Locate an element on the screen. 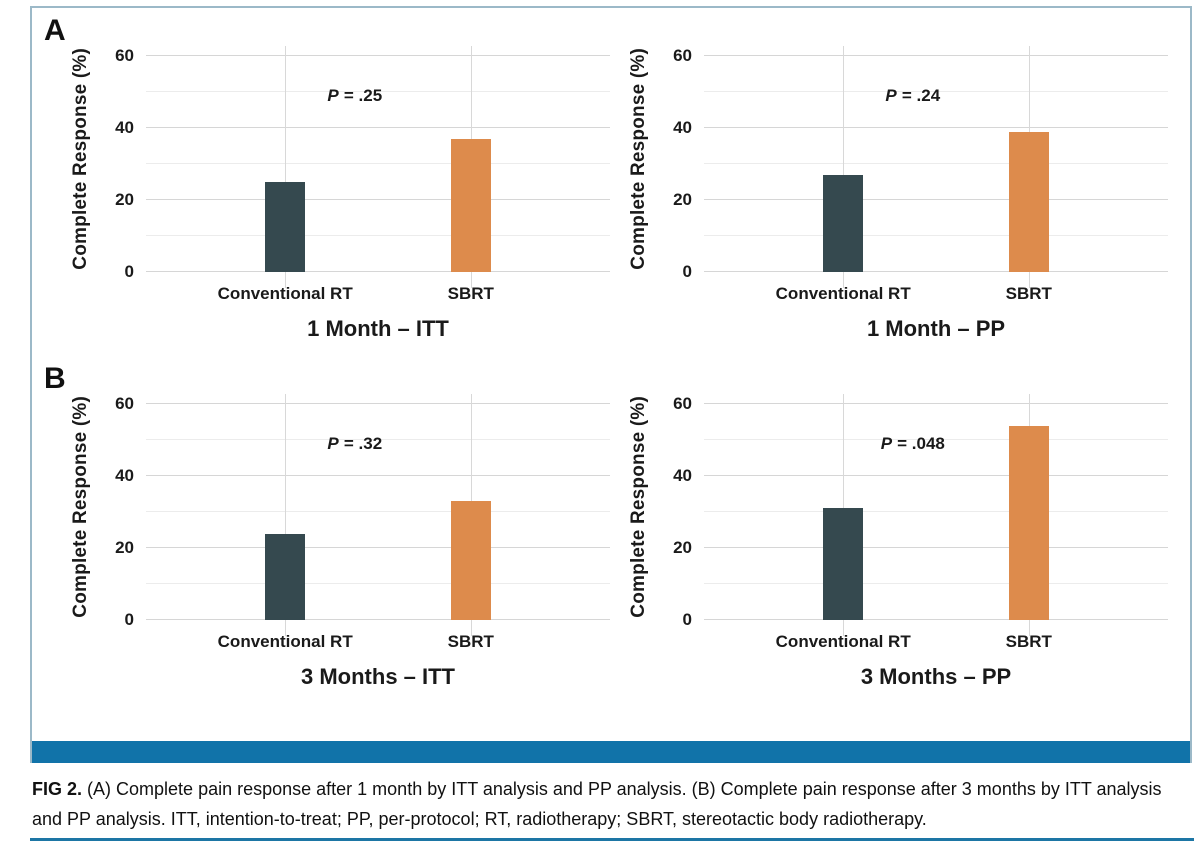 The height and width of the screenshot is (851, 1200). chart-title: 3 Months – ITT is located at coordinates (378, 676).